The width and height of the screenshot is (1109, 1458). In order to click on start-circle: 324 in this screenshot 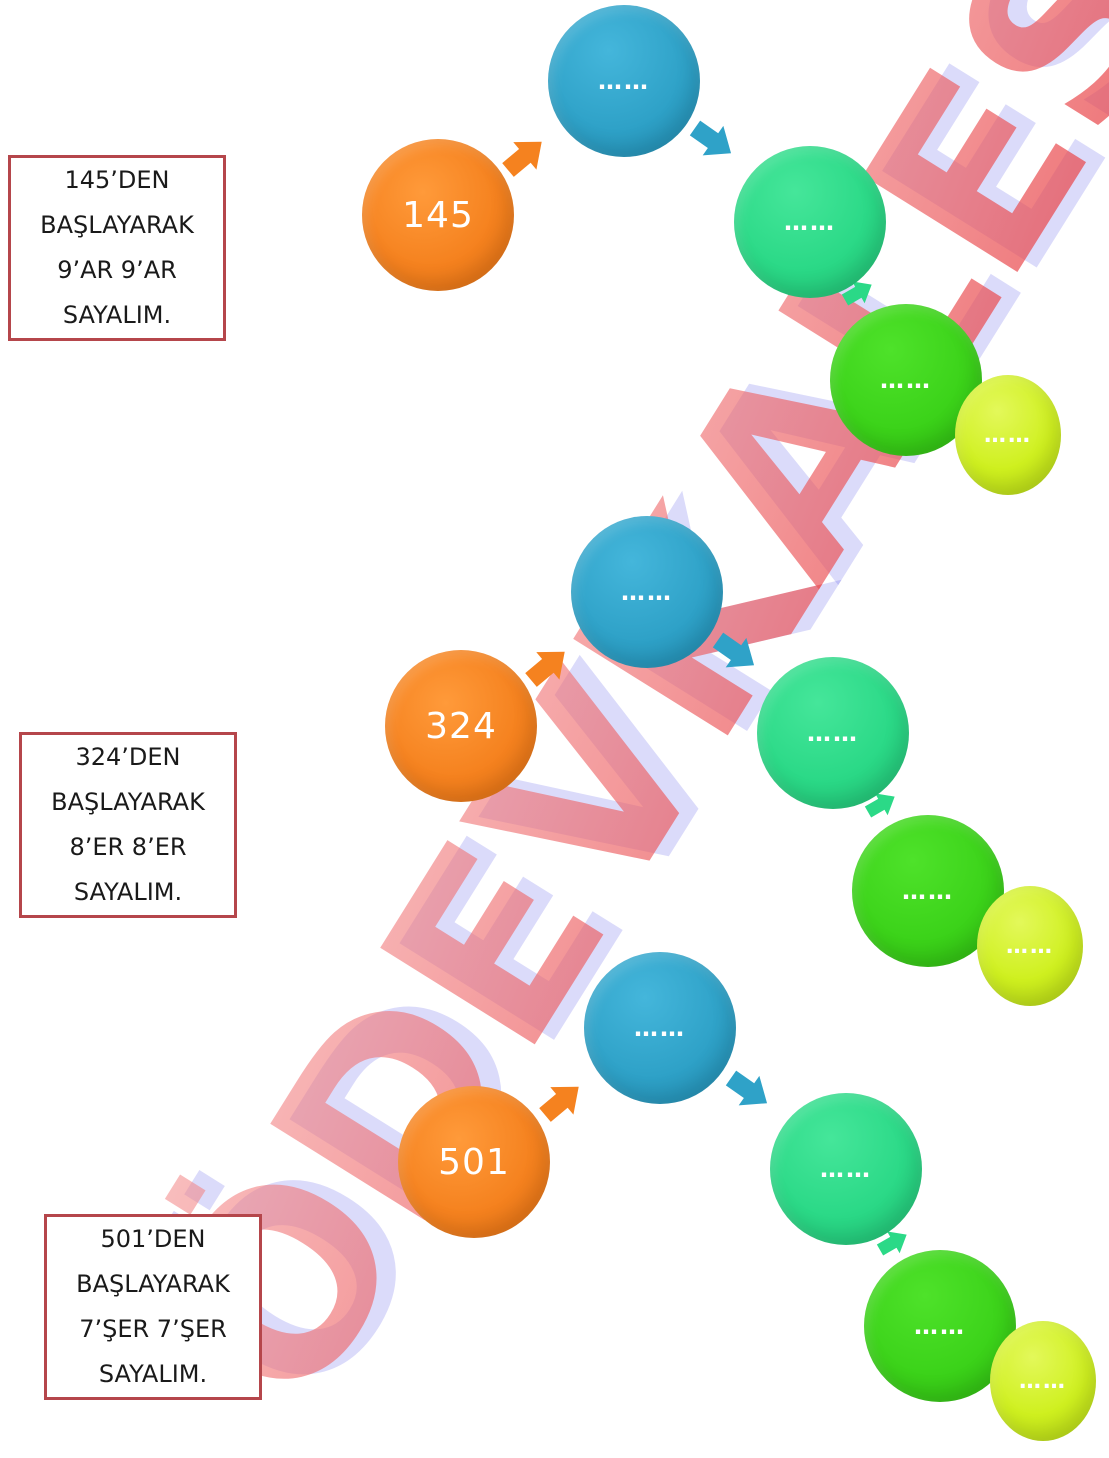, I will do `click(461, 726)`.